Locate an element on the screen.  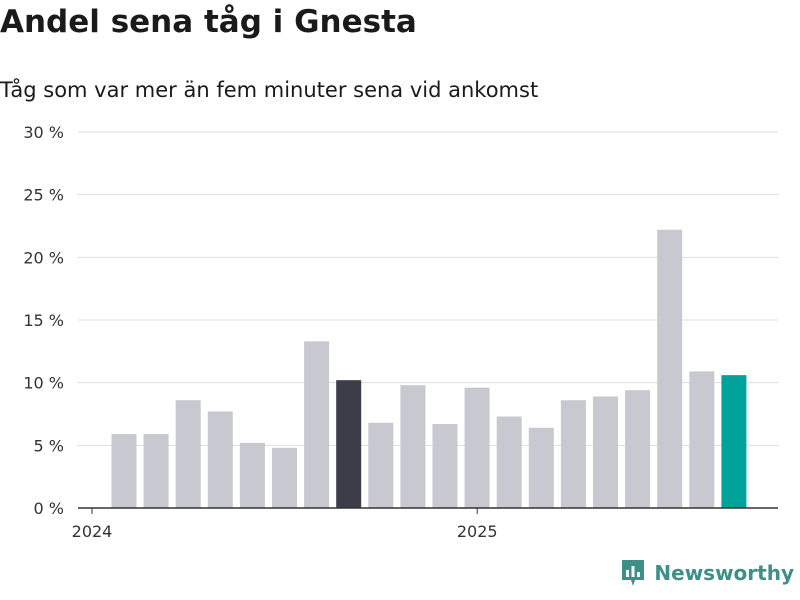
brand-logo: Newsworthy is located at coordinates (707, 573).